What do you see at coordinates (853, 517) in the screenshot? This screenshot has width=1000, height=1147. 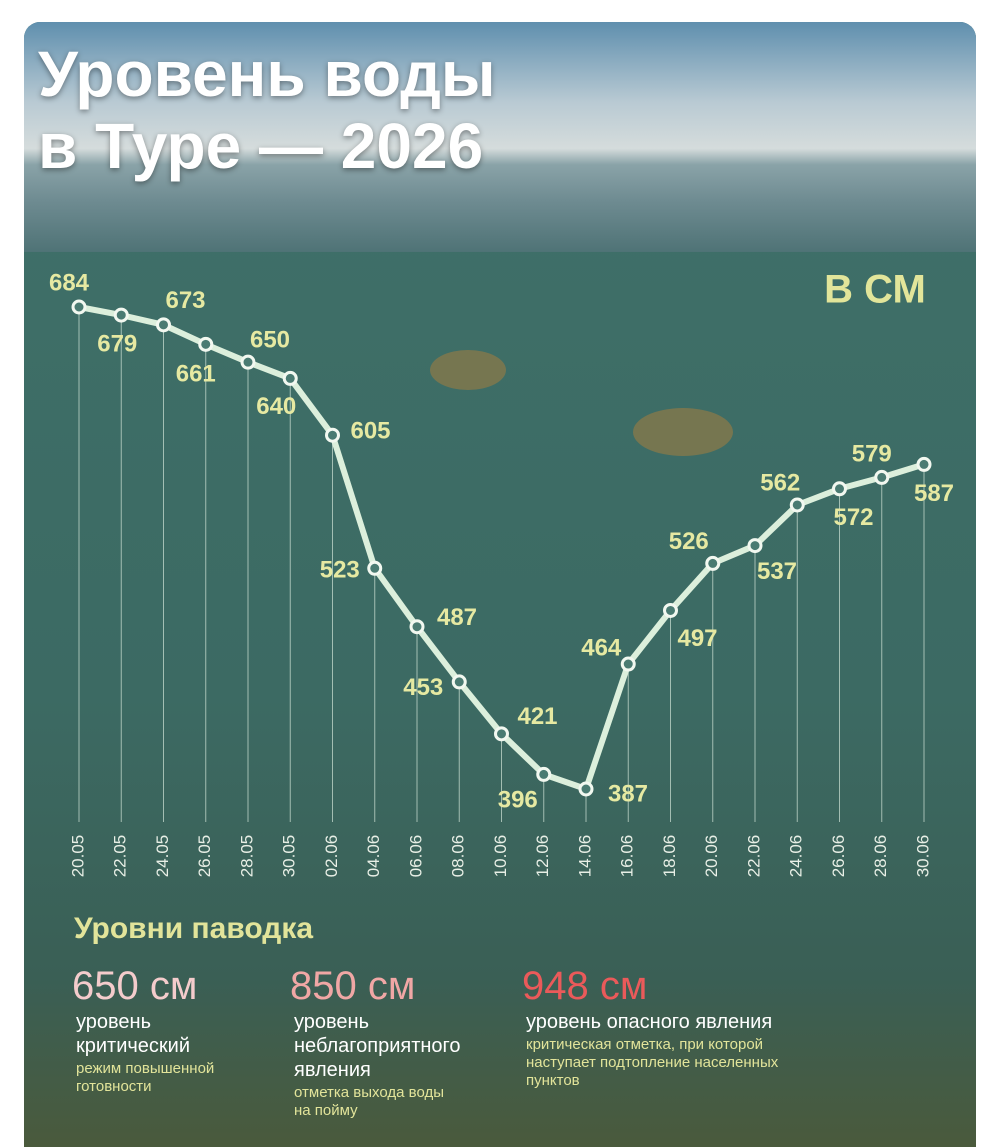 I see `data-label: 572` at bounding box center [853, 517].